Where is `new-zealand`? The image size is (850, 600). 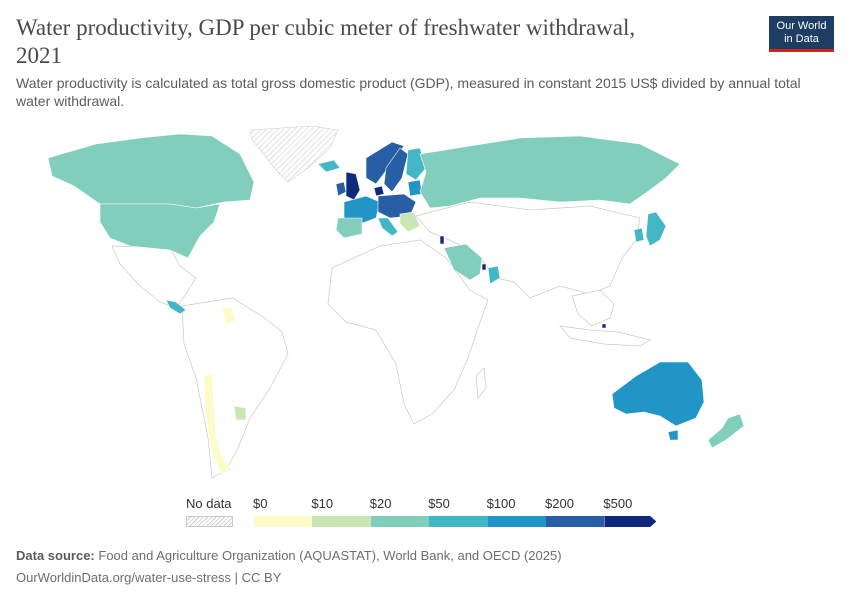
new-zealand is located at coordinates (726, 431).